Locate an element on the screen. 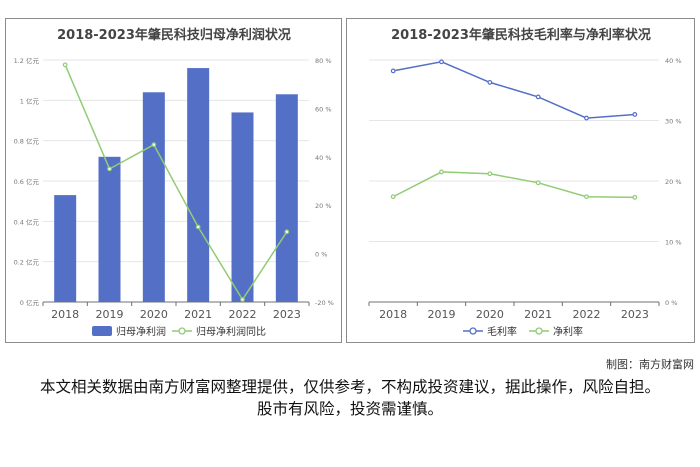 The width and height of the screenshot is (700, 467). yoy-point-2022 is located at coordinates (242, 299).